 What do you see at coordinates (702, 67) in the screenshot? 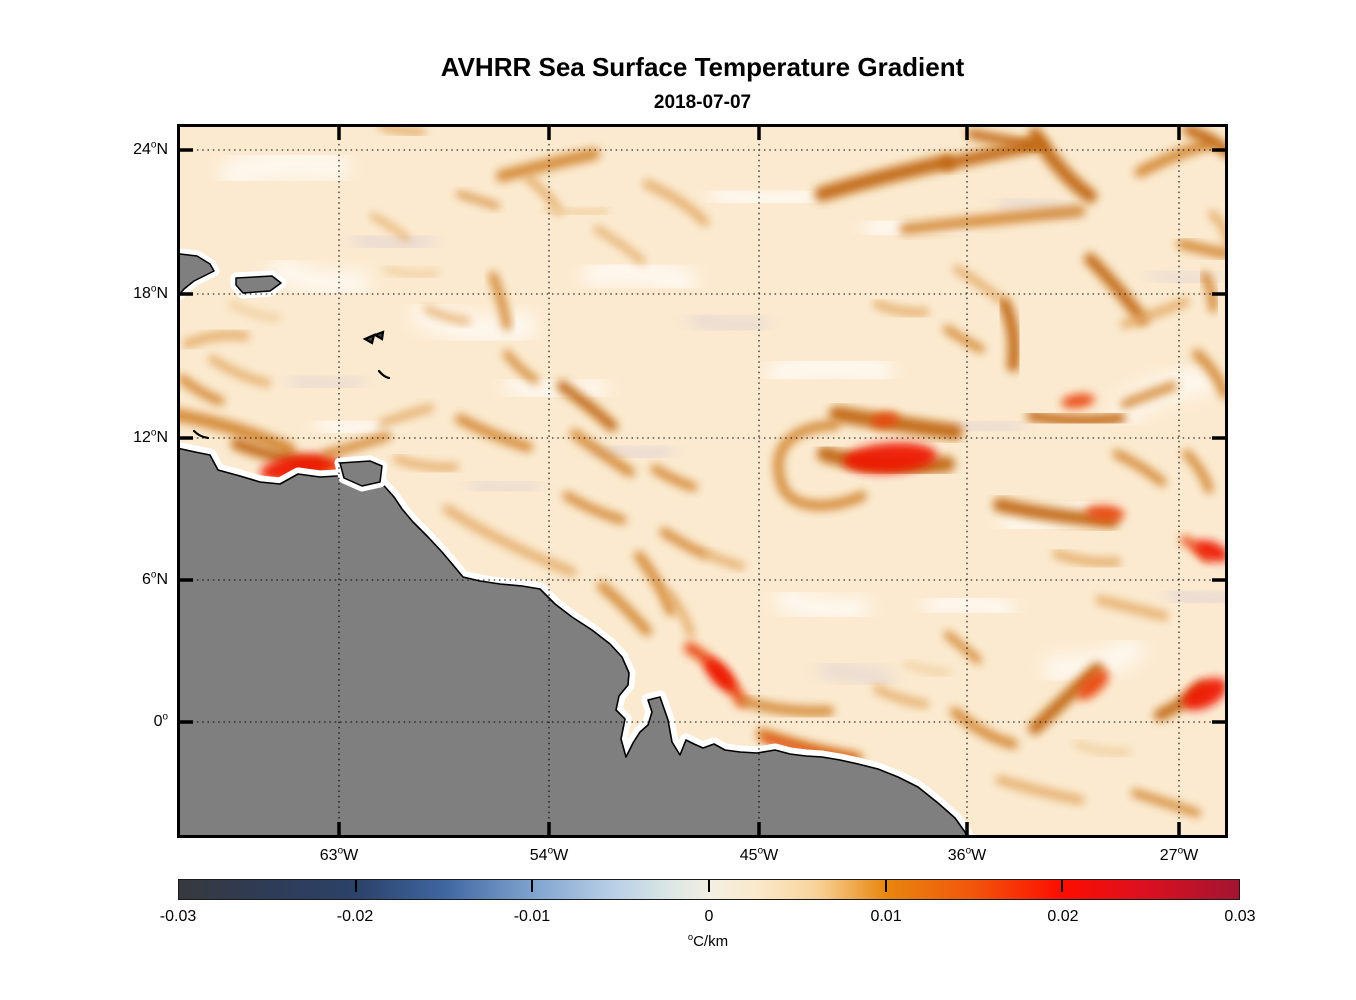
I see `page-title: AVHRR Sea Surface Temperature Gradient` at bounding box center [702, 67].